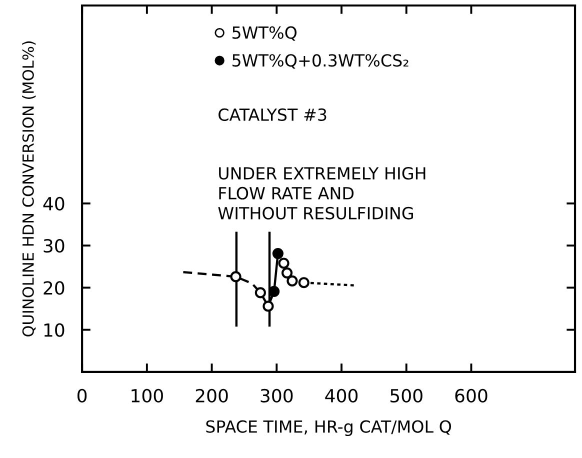 Image resolution: width=582 pixels, height=458 pixels. What do you see at coordinates (341, 395) in the screenshot?
I see `x-tick-label: 400` at bounding box center [341, 395].